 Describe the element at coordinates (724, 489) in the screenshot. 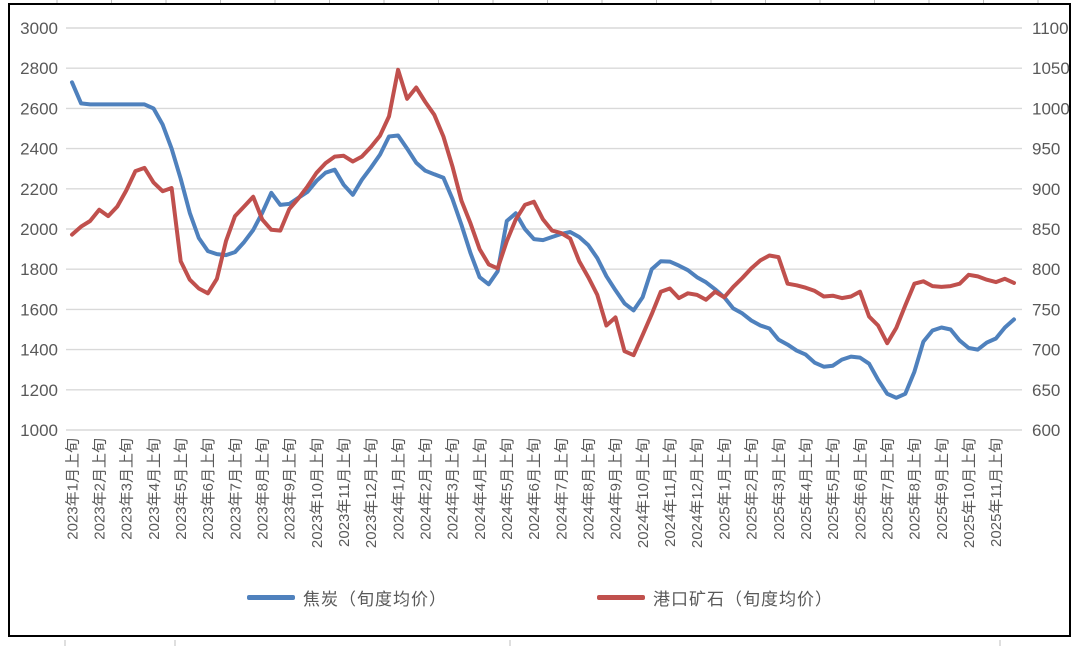

I see `x-axis-tick-label: 2025年1月上旬` at that location.